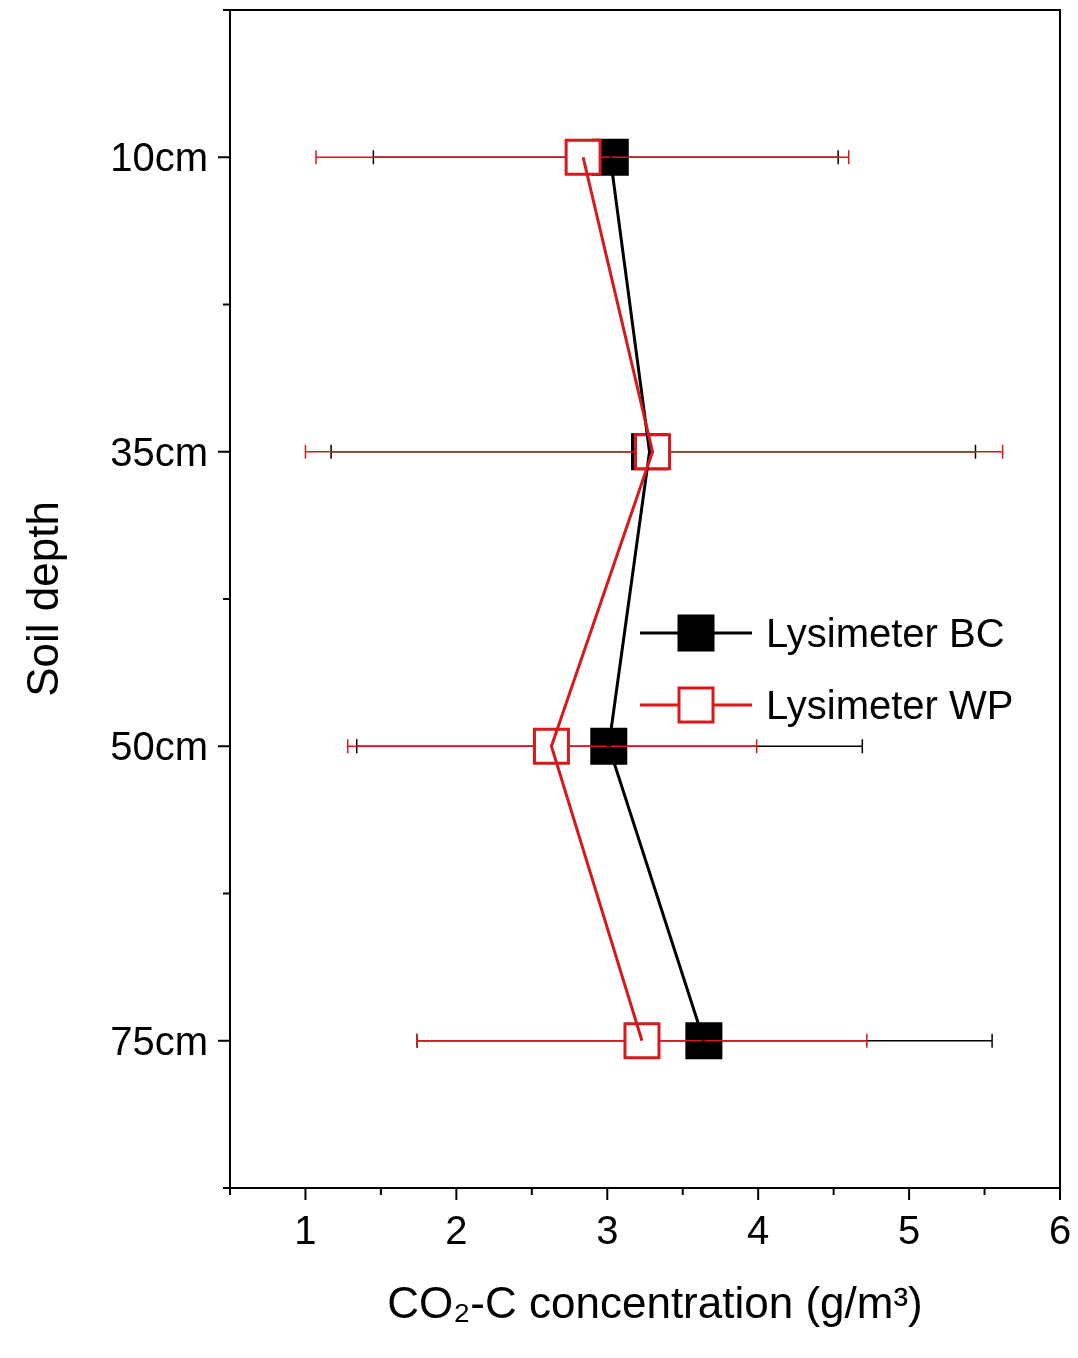 The image size is (1078, 1358). I want to click on legend-label: Lysimeter BC, so click(885, 633).